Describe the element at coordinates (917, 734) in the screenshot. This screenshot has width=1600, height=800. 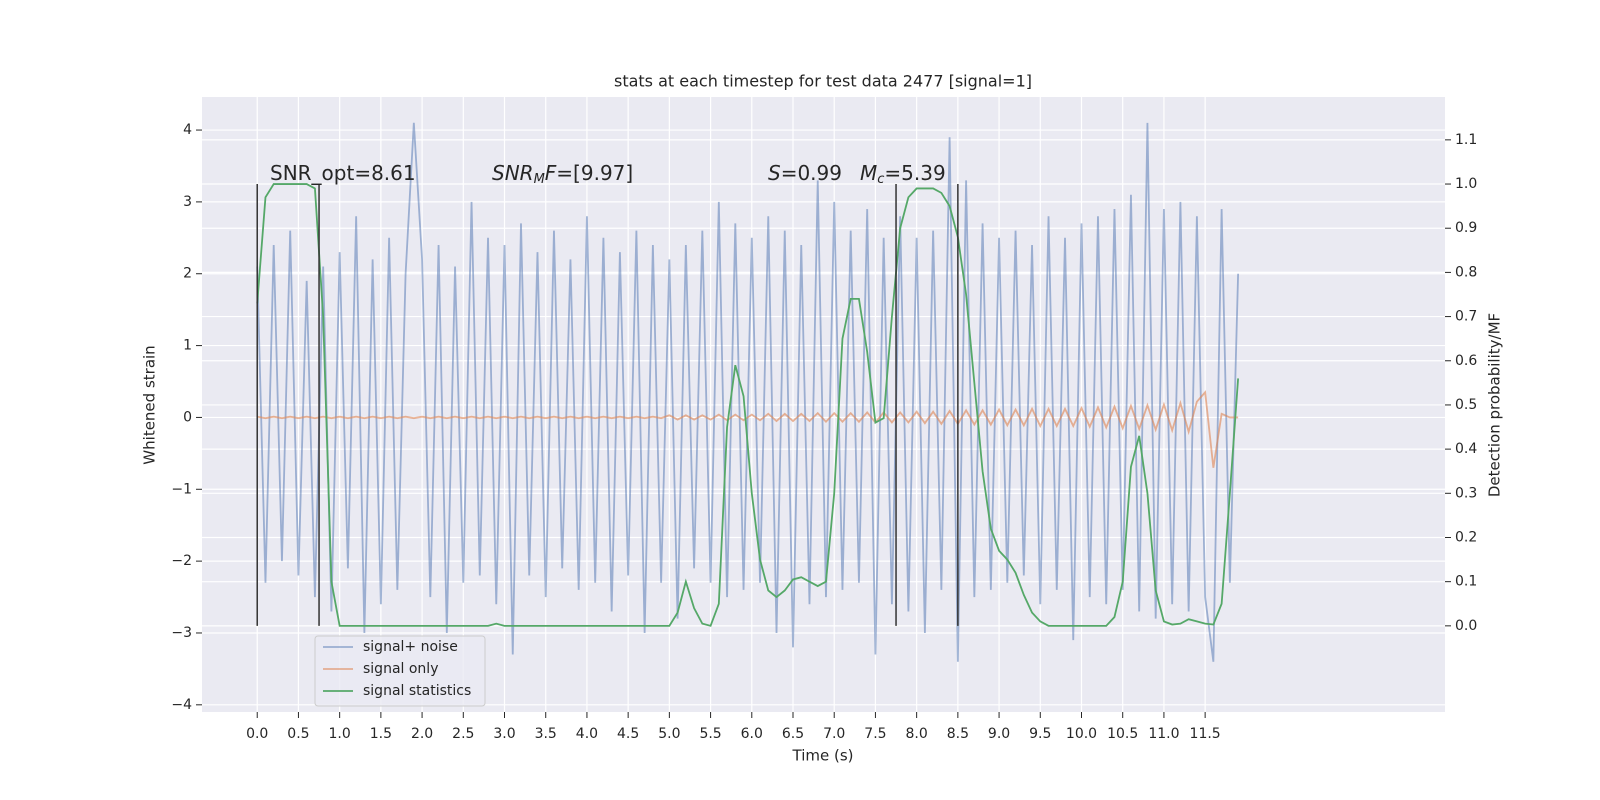
I see `x-tick-label: 8.0` at that location.